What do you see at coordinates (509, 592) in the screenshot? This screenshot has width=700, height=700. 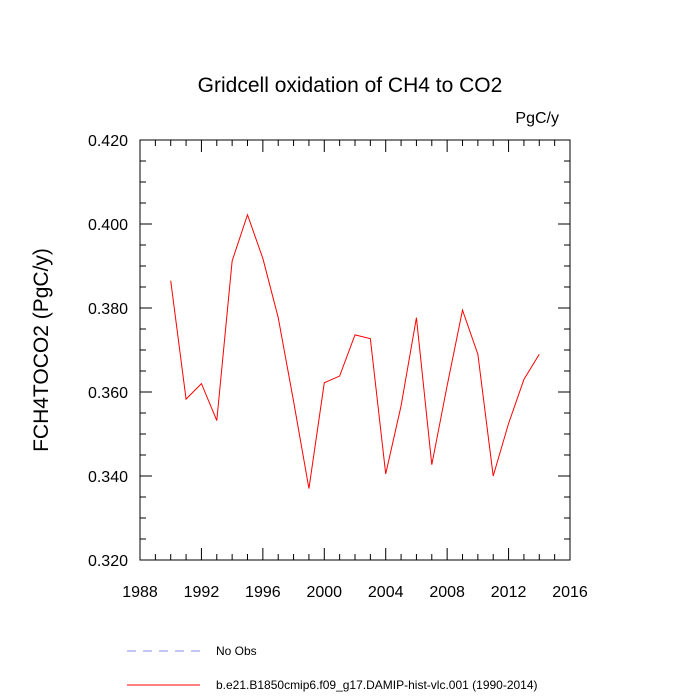 I see `x-tick-label: 2012` at bounding box center [509, 592].